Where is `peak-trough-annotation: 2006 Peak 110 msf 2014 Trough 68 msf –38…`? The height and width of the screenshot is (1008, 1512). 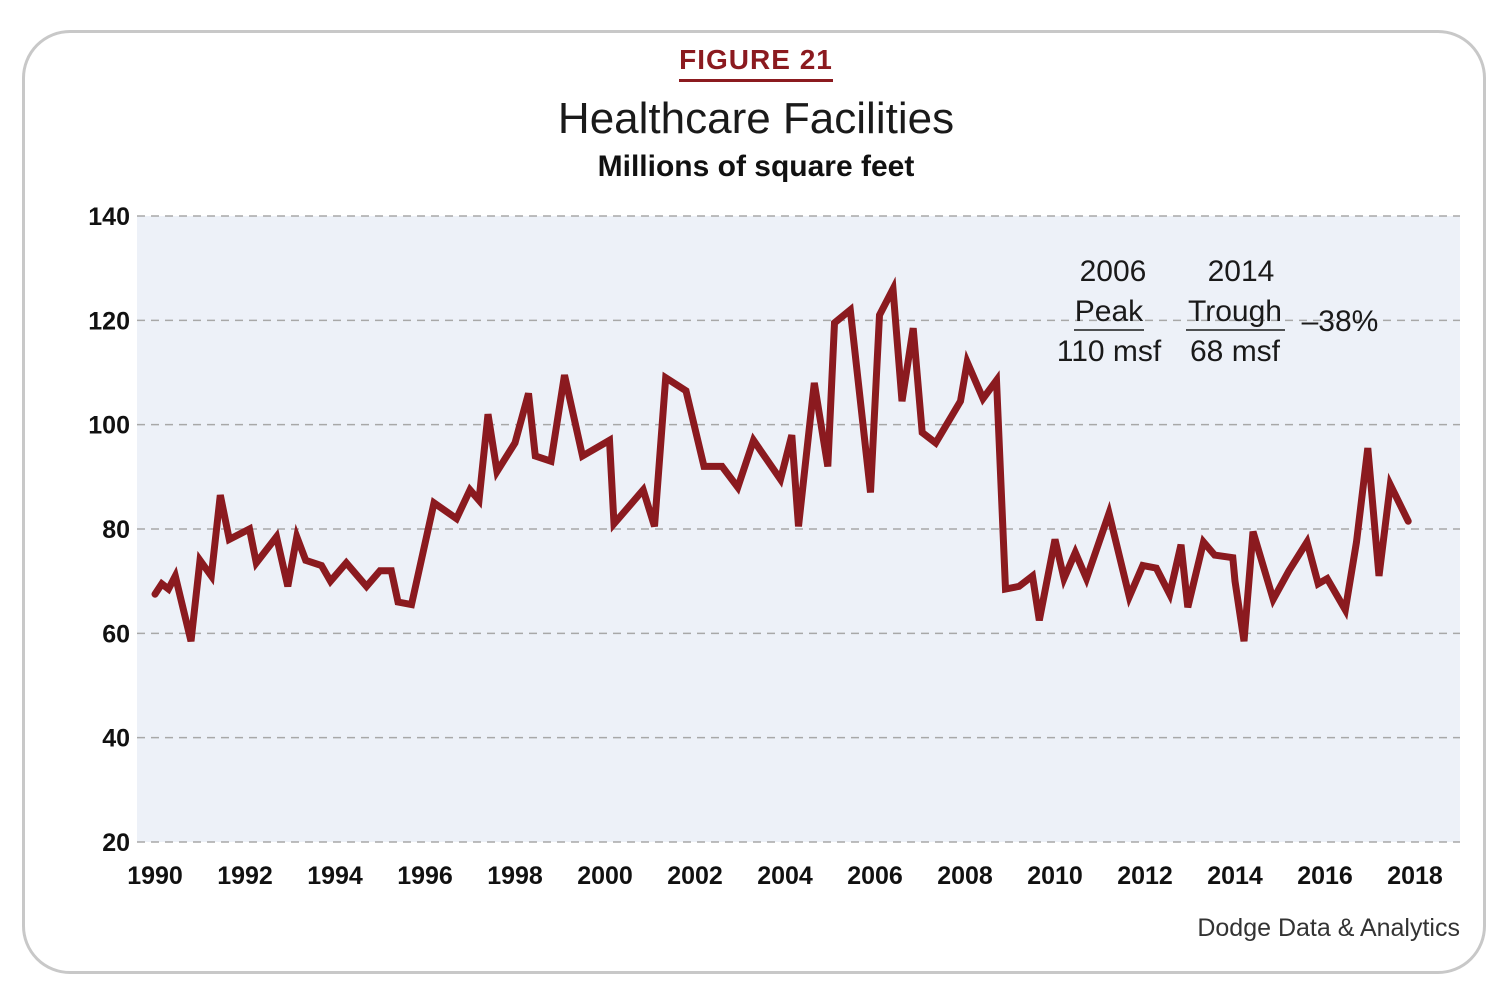 peak-trough-annotation: 2006 Peak 110 msf 2014 Trough 68 msf –38… is located at coordinates (1218, 311).